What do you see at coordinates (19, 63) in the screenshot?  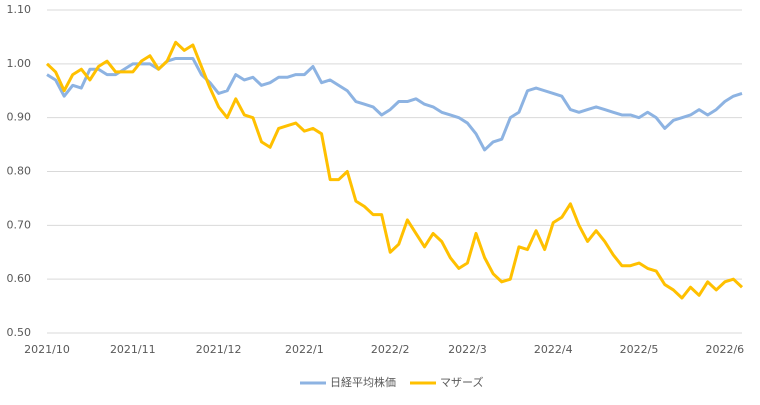 I see `y-tick-label: 1.00` at bounding box center [19, 63].